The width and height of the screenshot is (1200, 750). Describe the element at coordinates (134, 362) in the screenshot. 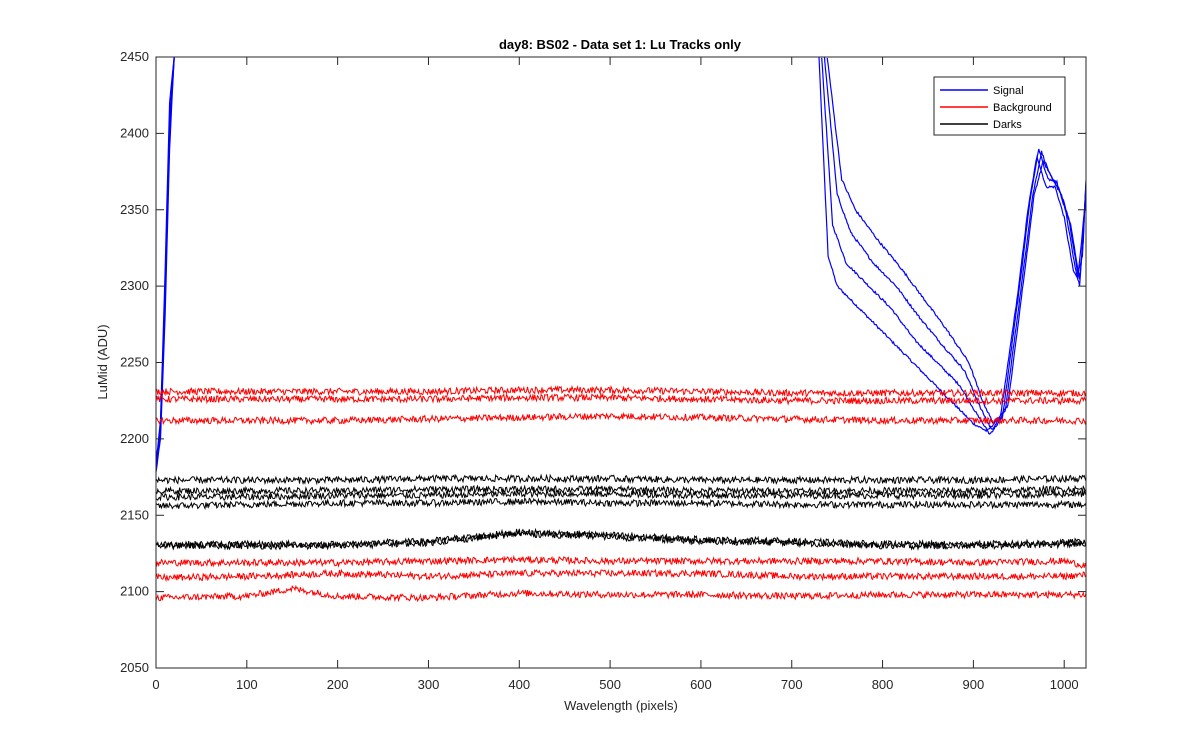

I see `y-tick-label: 2250` at that location.